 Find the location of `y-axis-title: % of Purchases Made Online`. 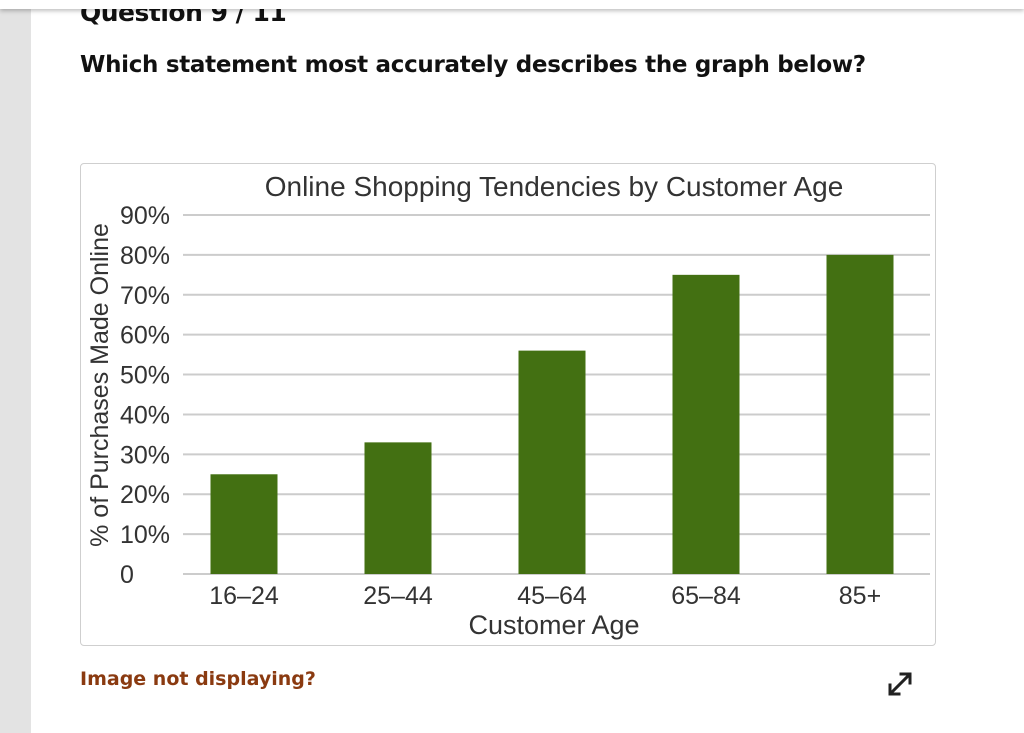

y-axis-title: % of Purchases Made Online is located at coordinates (100, 385).